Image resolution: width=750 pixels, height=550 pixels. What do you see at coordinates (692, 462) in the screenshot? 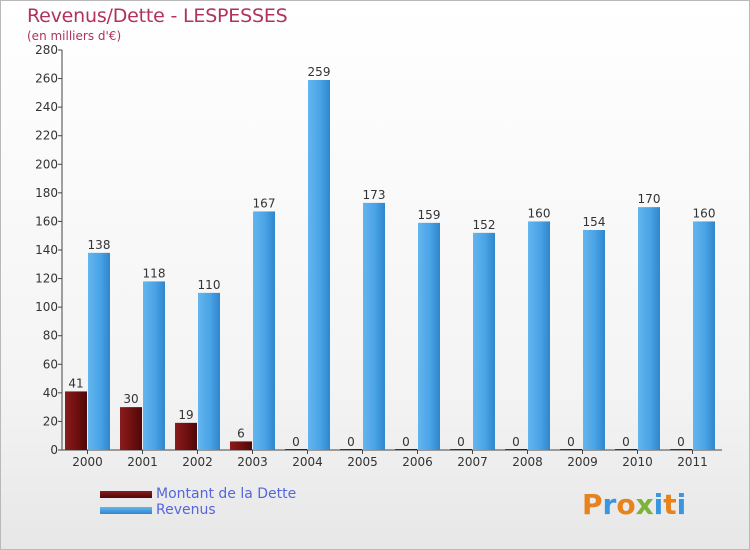
I see `x-tick-label: 2011` at bounding box center [692, 462].